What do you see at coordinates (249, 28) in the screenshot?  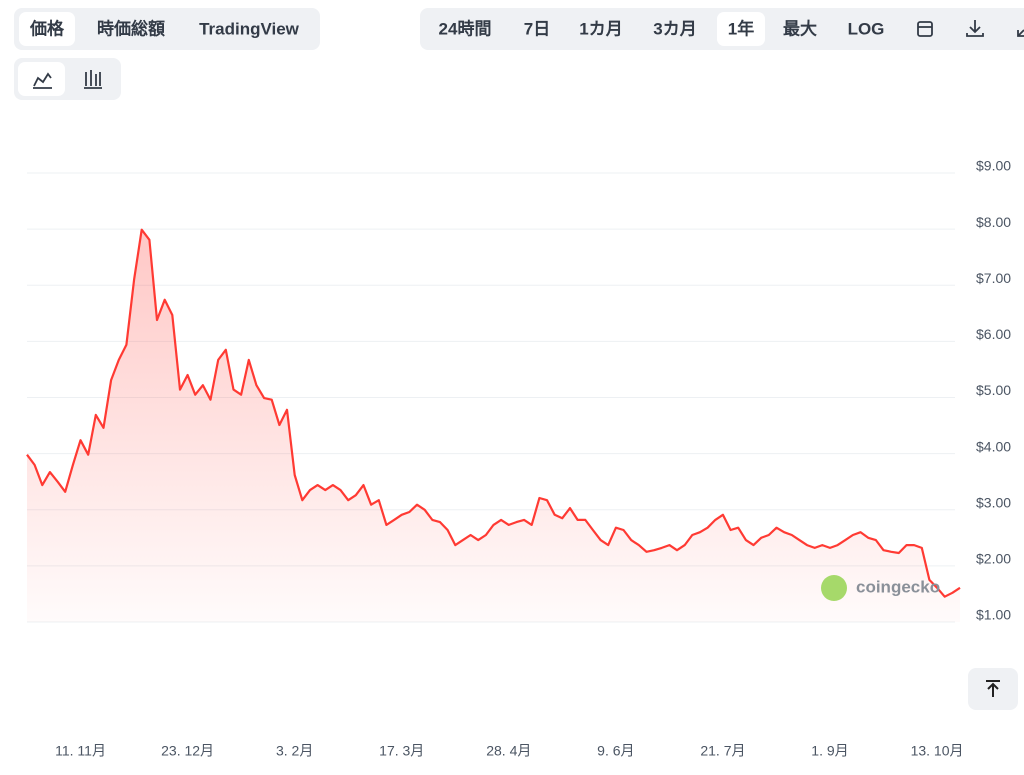 I see `tab: TradingView` at bounding box center [249, 28].